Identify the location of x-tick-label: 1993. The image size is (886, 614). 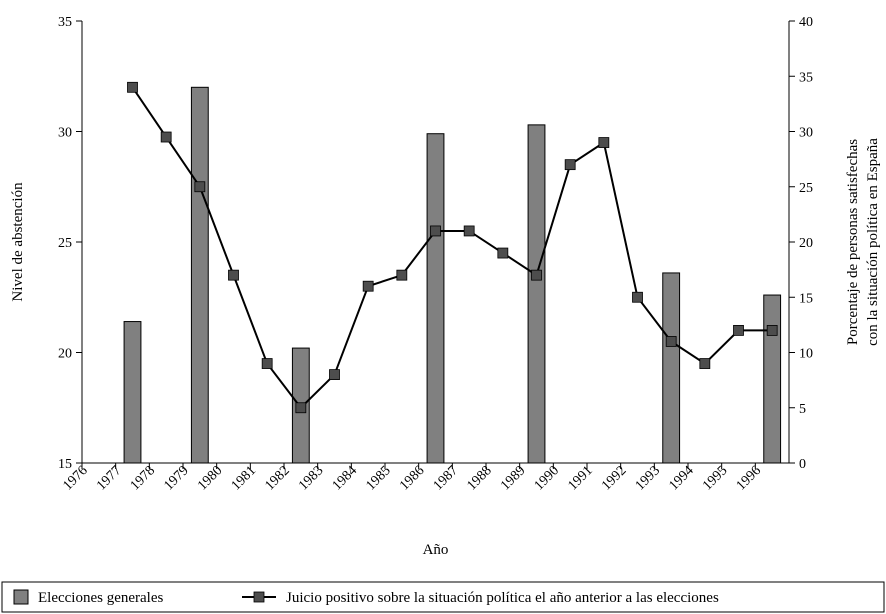
(648, 478).